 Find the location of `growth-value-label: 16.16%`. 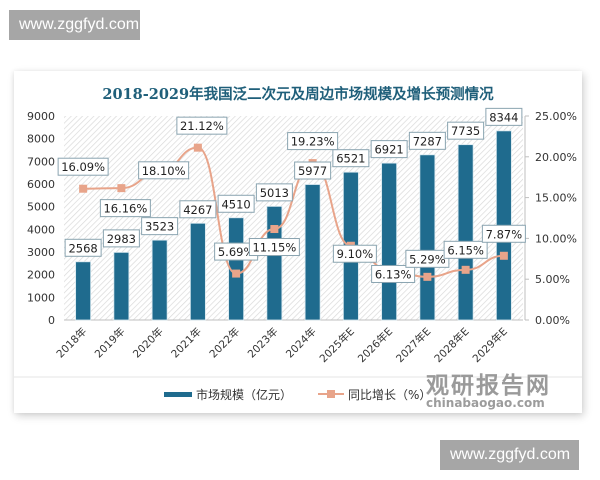

growth-value-label: 16.16% is located at coordinates (125, 209).